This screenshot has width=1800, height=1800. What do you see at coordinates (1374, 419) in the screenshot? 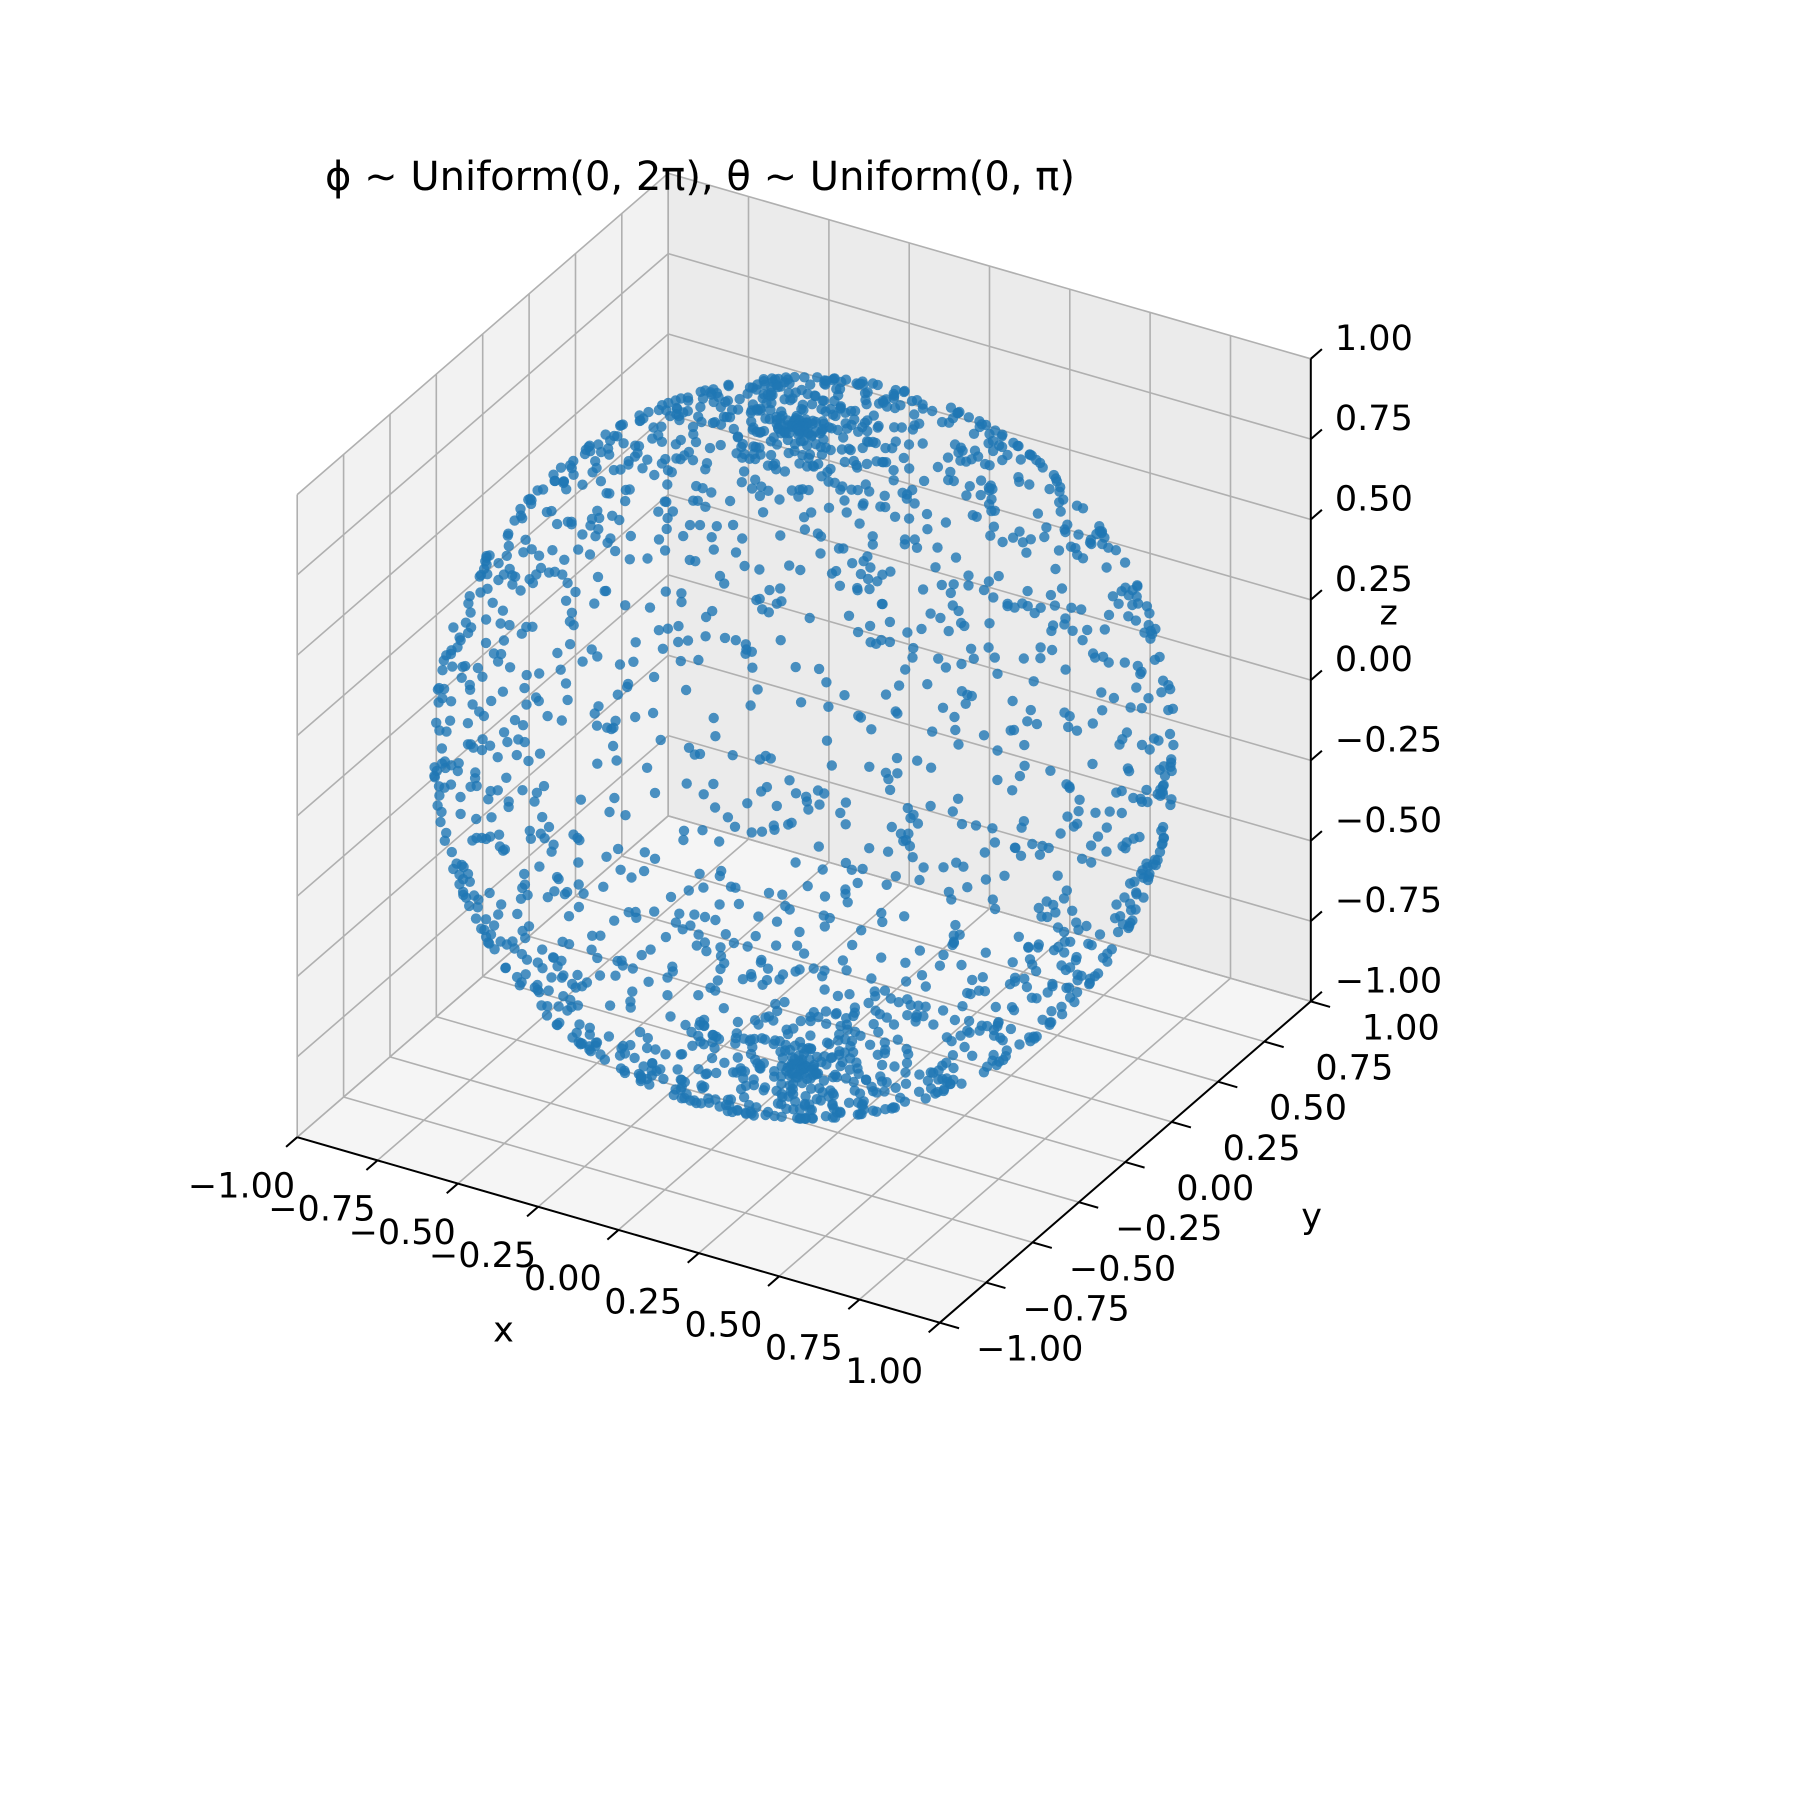
I see `z-tick-label: 0.75` at bounding box center [1374, 419].